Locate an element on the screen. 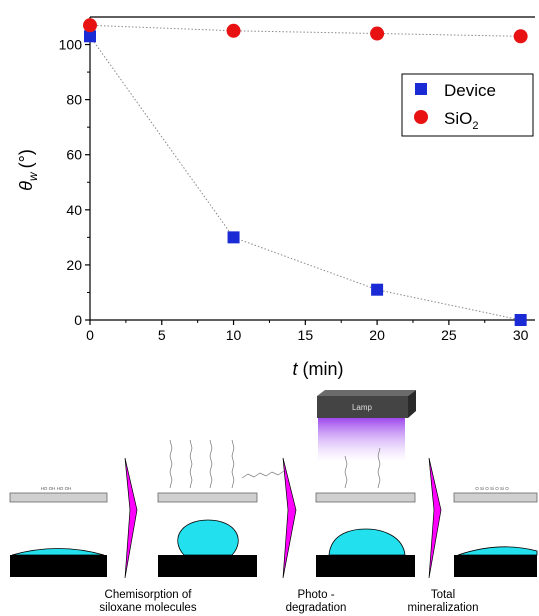  x-tick-label: 15 is located at coordinates (306, 335).